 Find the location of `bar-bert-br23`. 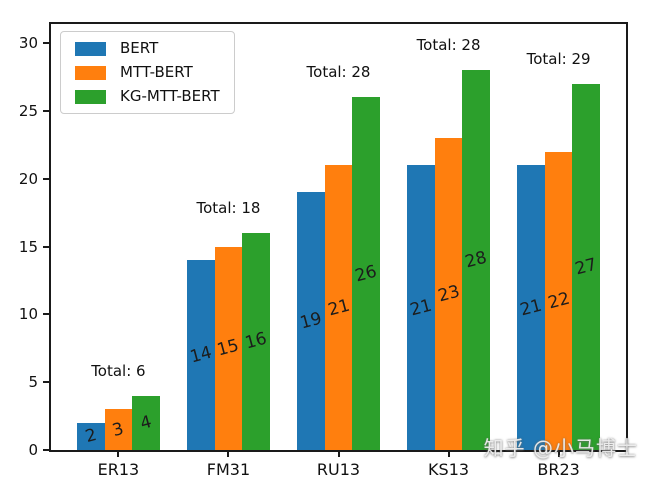

bar-bert-br23 is located at coordinates (531, 307).